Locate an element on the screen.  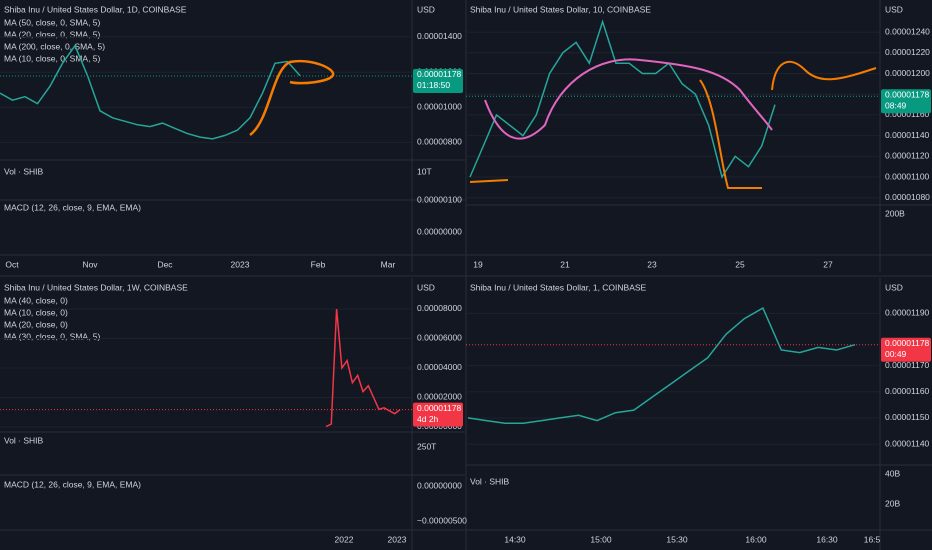
x-tick-label: 14:30 is located at coordinates (515, 539).